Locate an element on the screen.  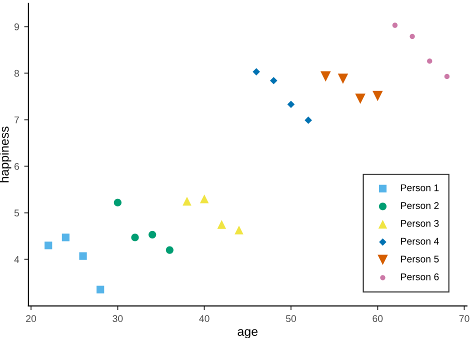
legend-label: Person 3 is located at coordinates (420, 223).